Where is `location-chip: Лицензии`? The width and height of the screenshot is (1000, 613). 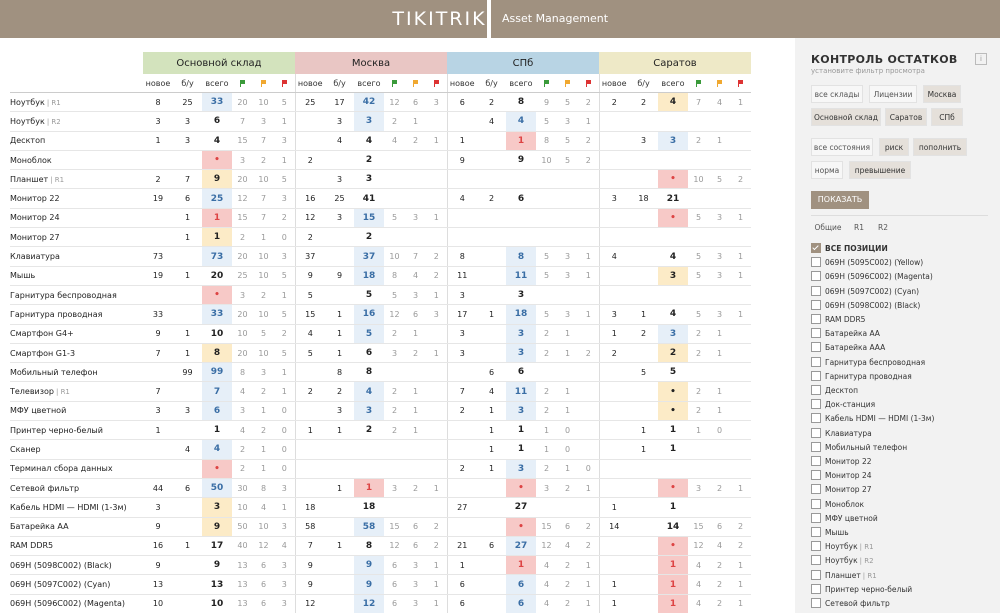
location-chip: Лицензии is located at coordinates (893, 94).